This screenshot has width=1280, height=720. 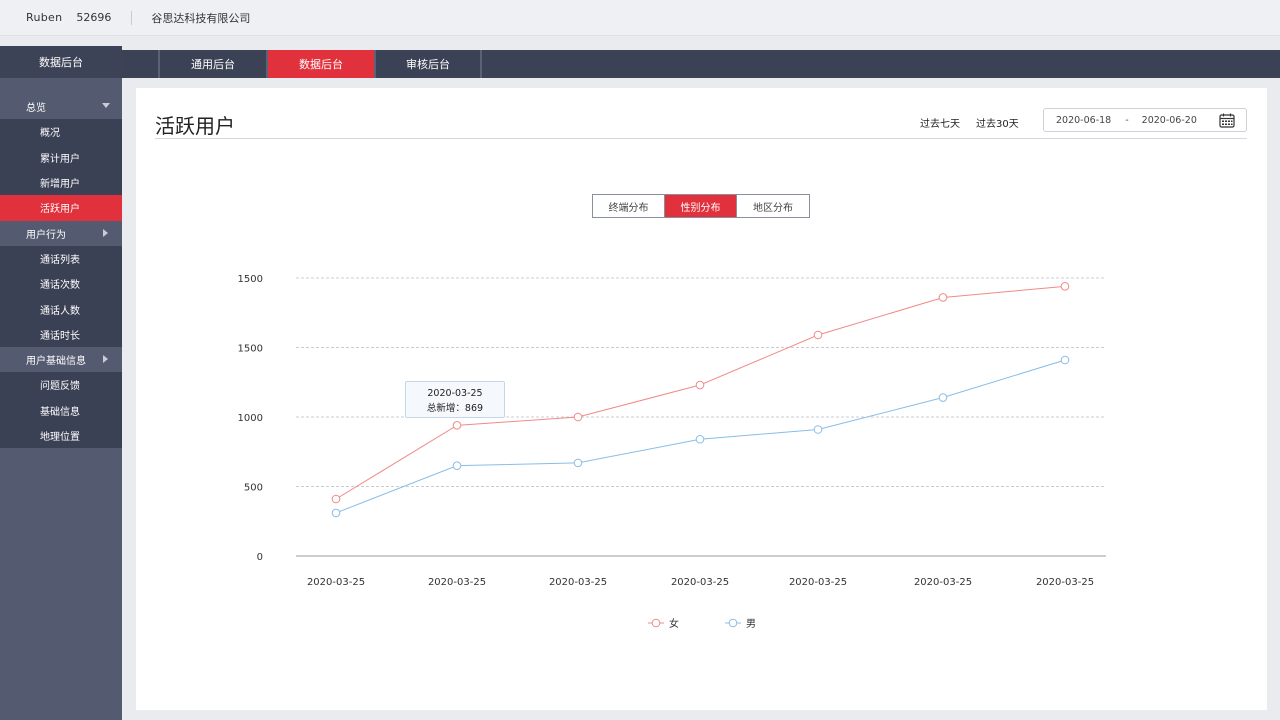 What do you see at coordinates (629, 206) in the screenshot?
I see `seg-terminal-distribution: 终端分布` at bounding box center [629, 206].